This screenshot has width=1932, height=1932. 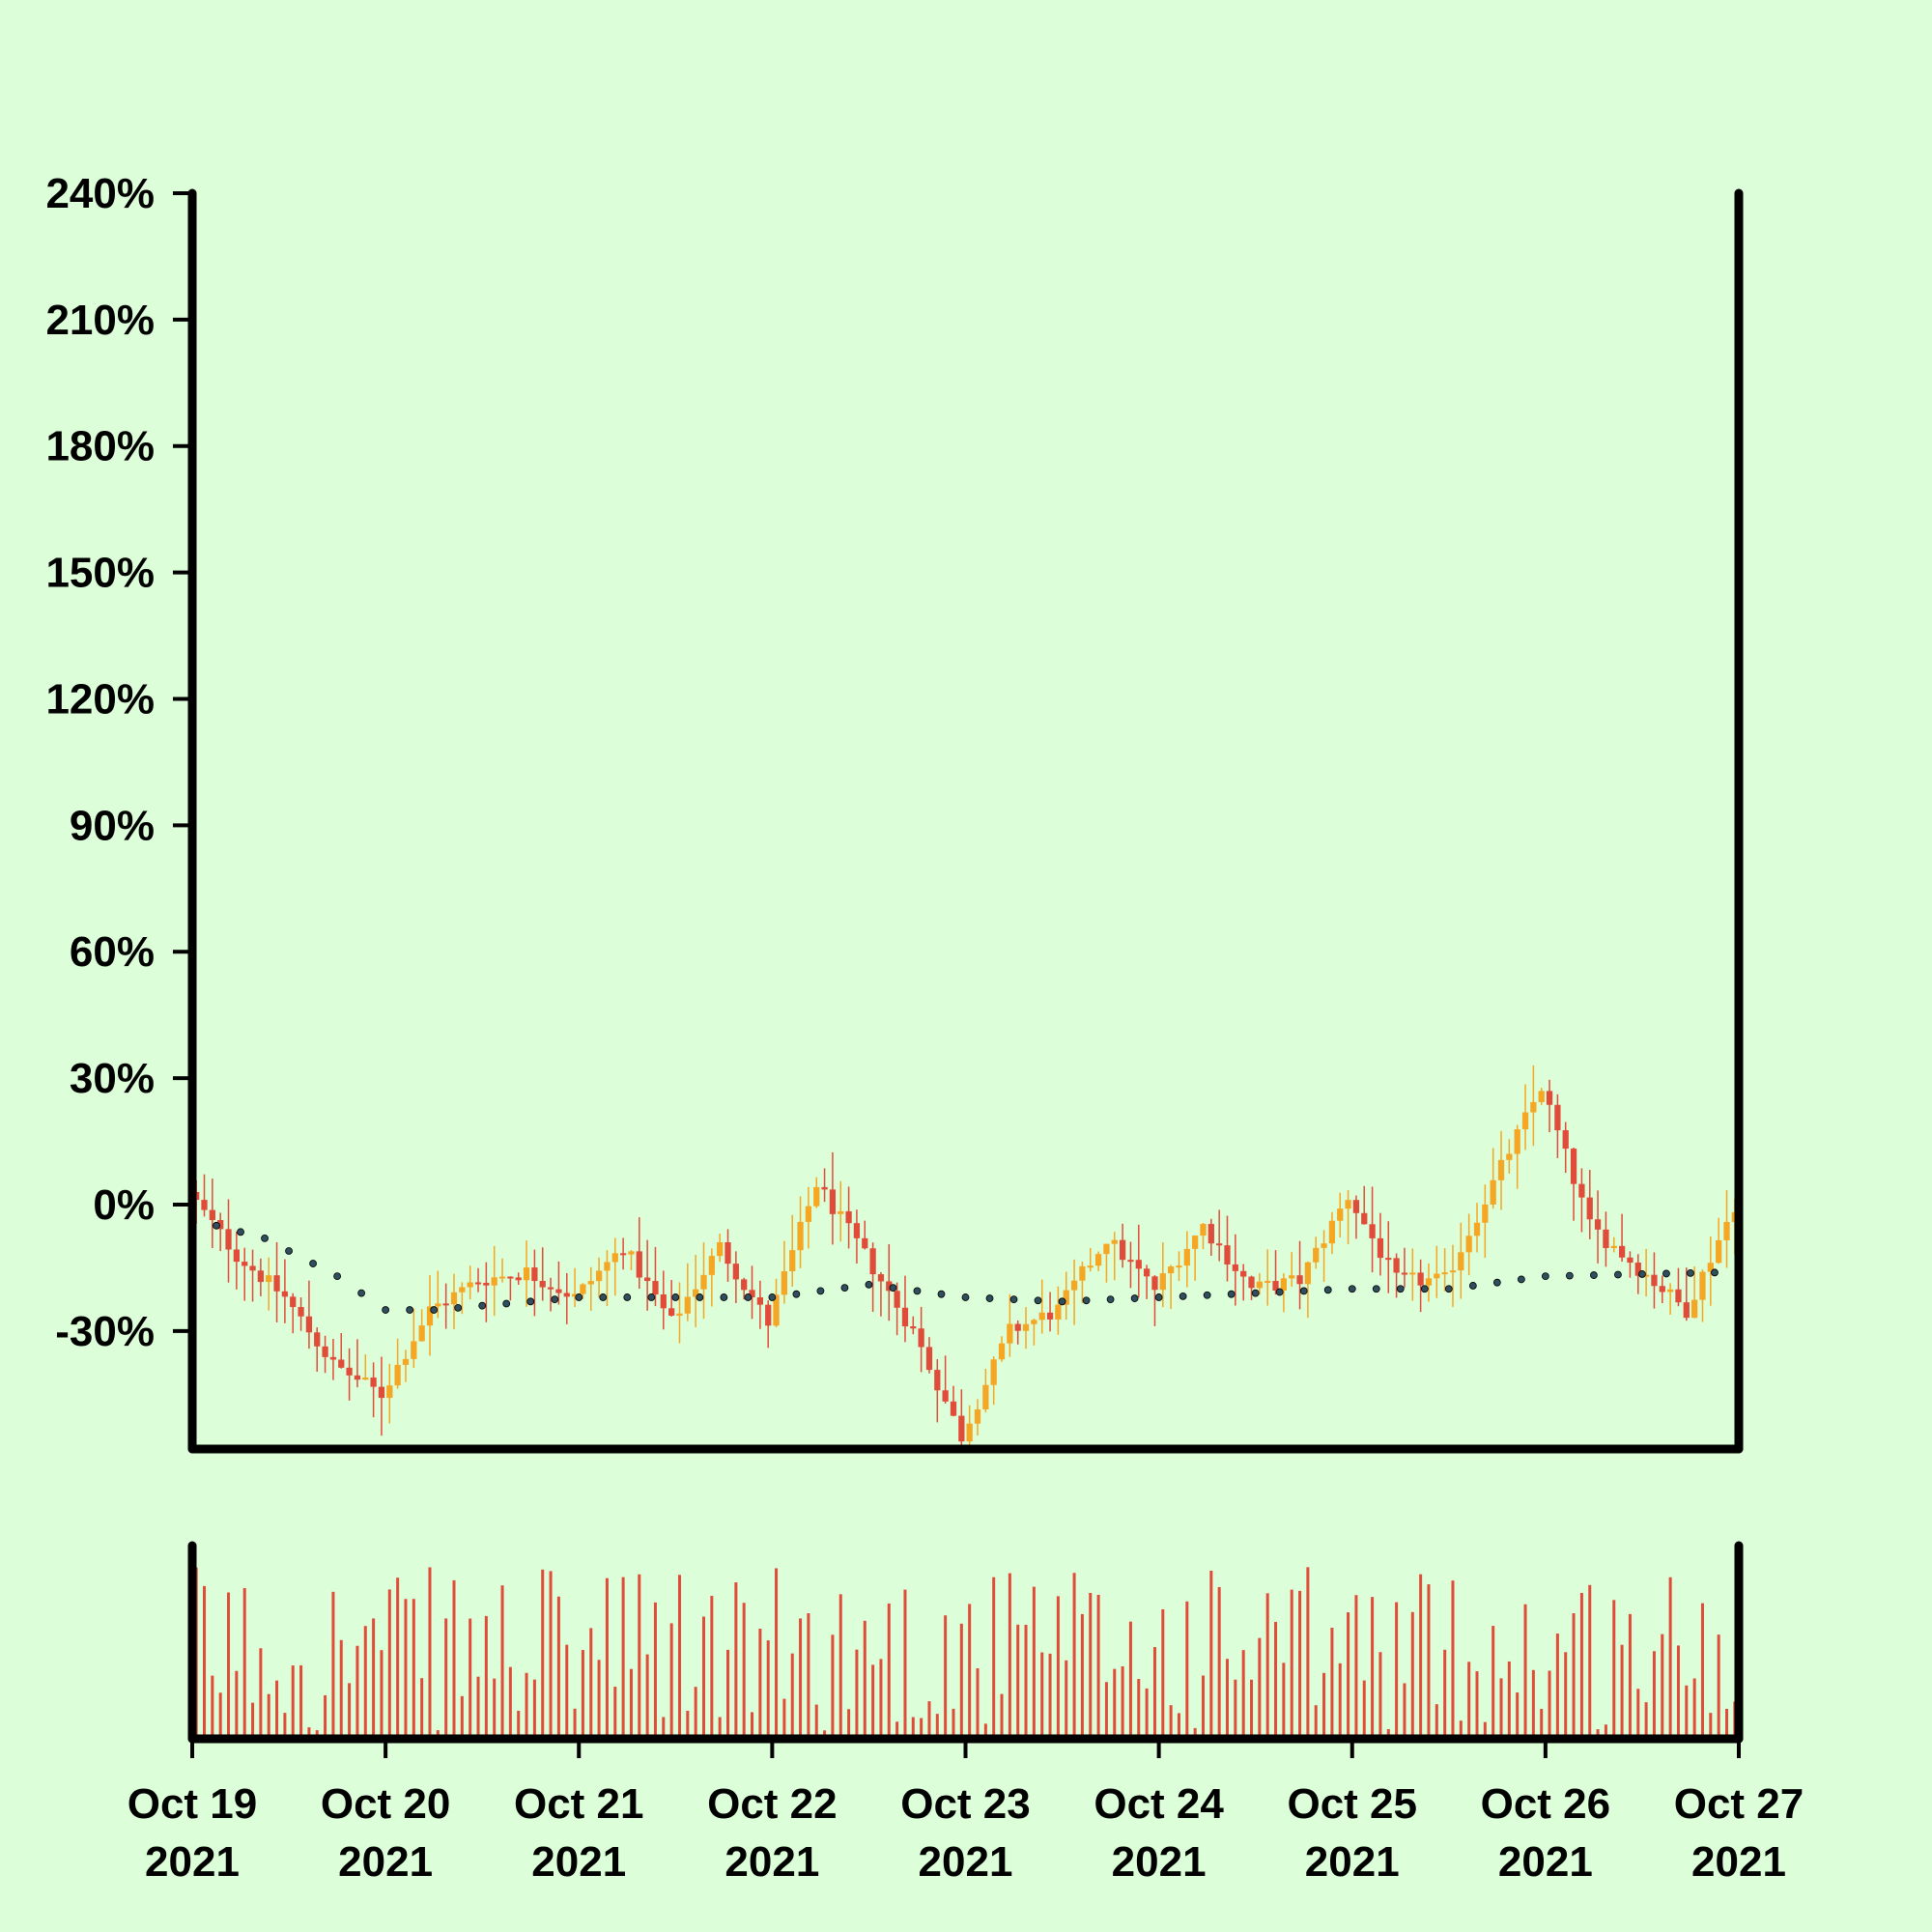 What do you see at coordinates (112, 952) in the screenshot?
I see `y-tick-label: 60%` at bounding box center [112, 952].